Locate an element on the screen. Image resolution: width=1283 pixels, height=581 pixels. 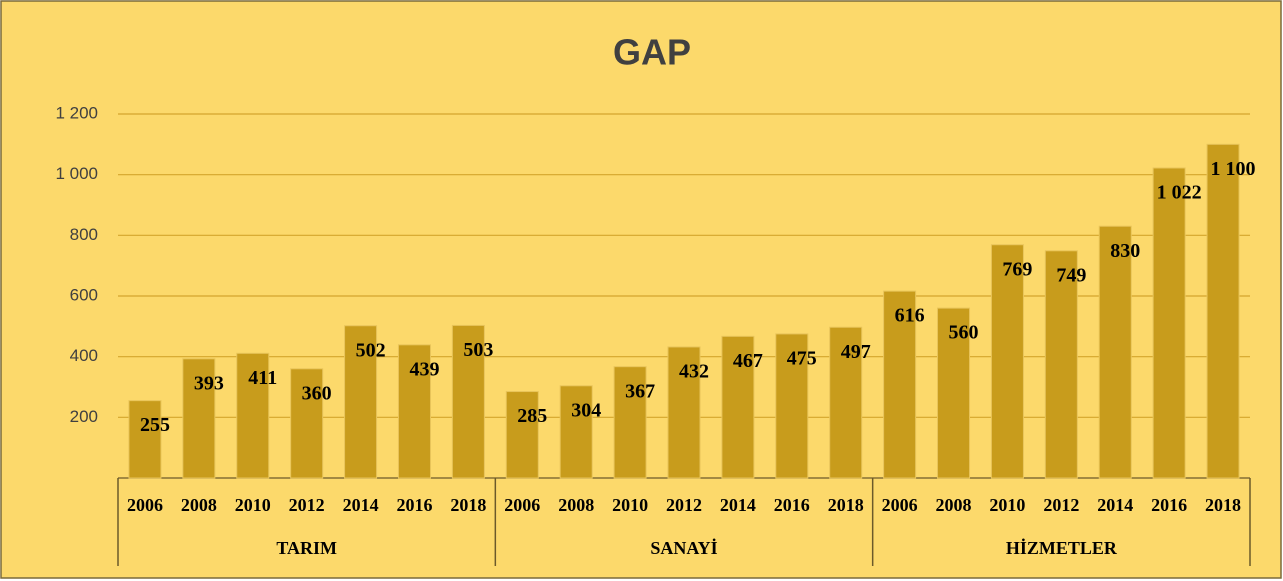
data-label: 304 is located at coordinates (586, 410).